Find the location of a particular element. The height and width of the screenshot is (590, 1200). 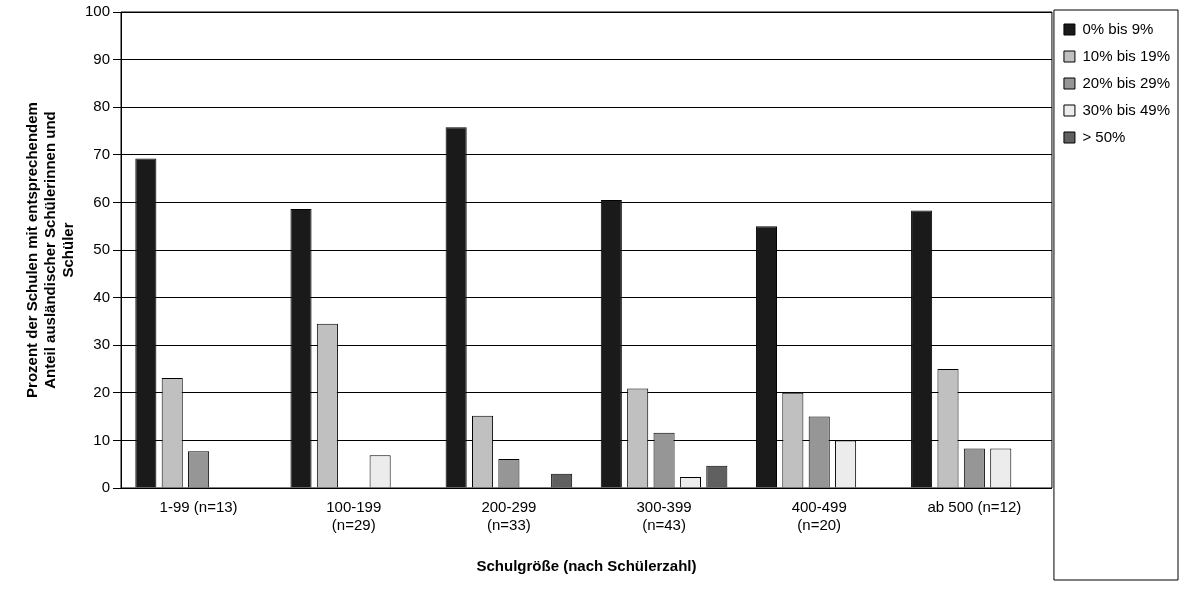

y-tick-label: 40 is located at coordinates (102, 296).